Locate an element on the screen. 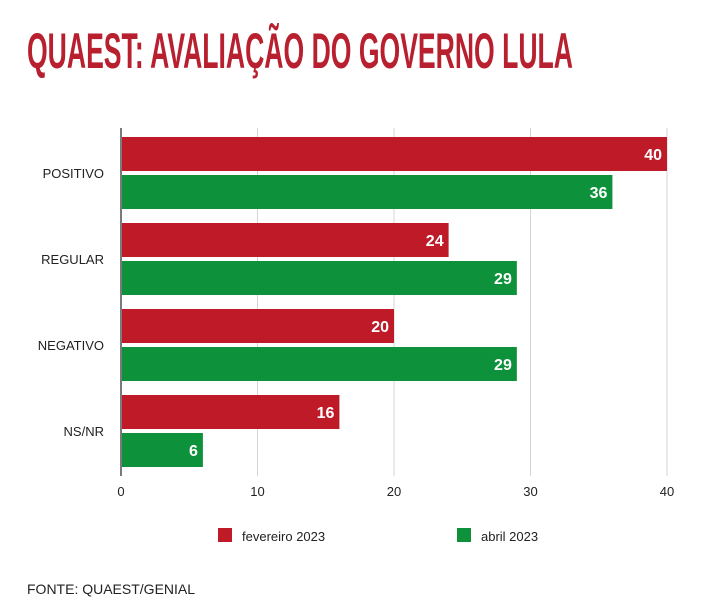 Image resolution: width=717 pixels, height=605 pixels. data-label: 36 is located at coordinates (599, 193).